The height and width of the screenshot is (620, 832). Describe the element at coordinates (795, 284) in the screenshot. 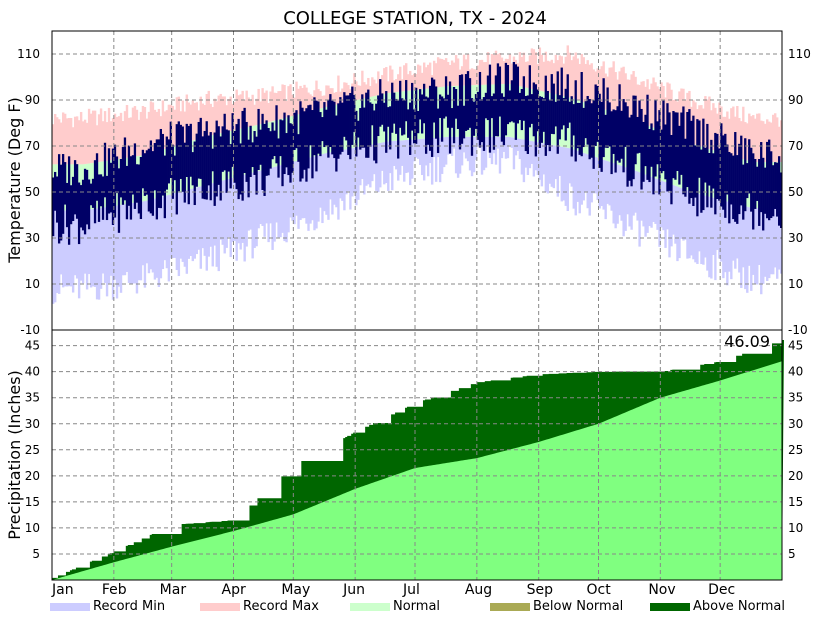

I see `temp-tick-right: 10` at that location.